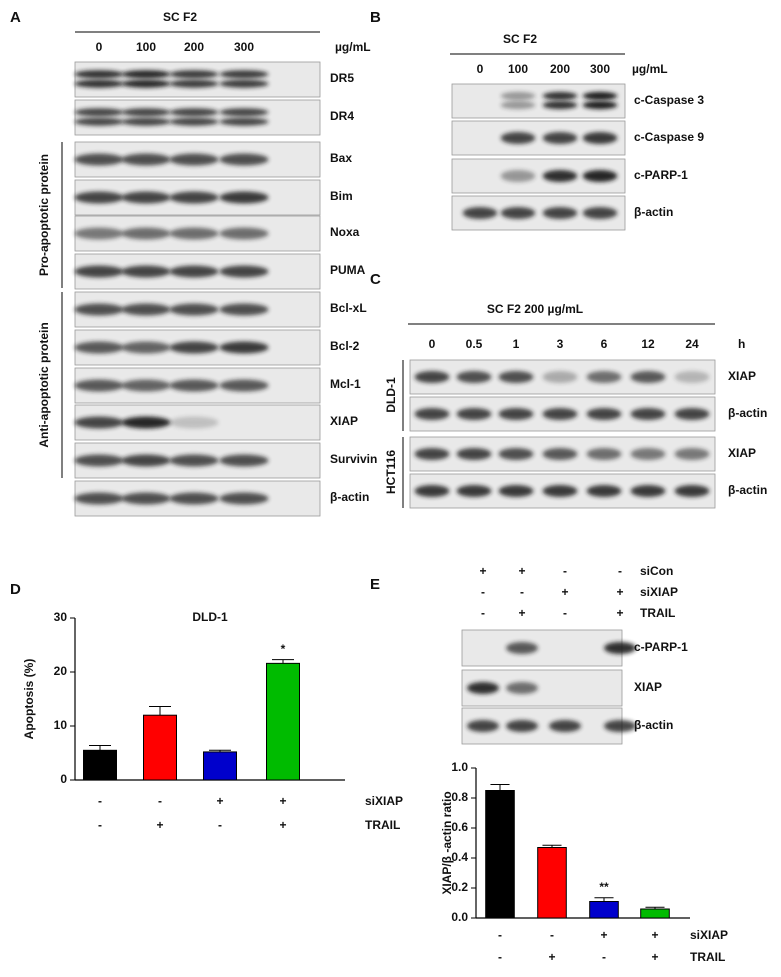  Describe the element at coordinates (194, 47) in the screenshot. I see `dose: 200` at that location.